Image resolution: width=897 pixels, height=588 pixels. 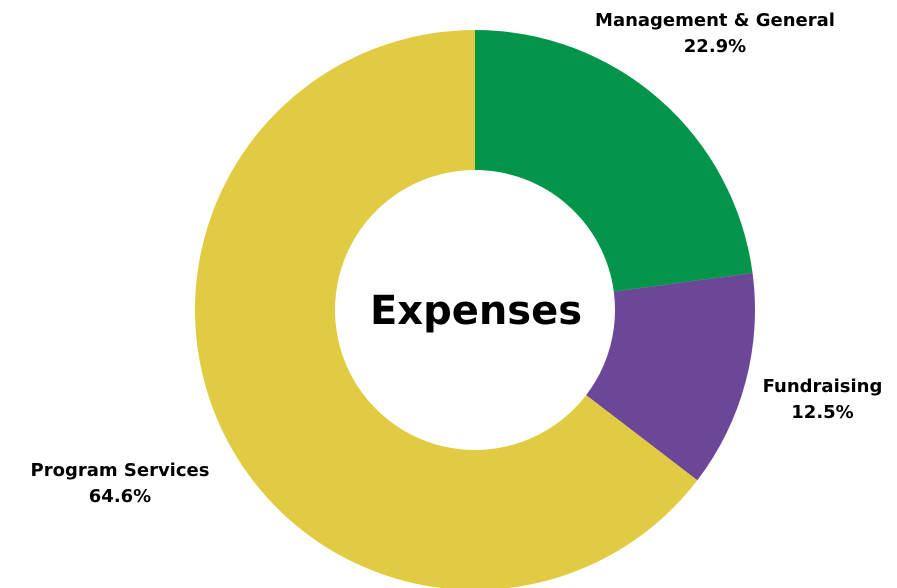 I want to click on slice-label-value: 64.6%, so click(x=120, y=496).